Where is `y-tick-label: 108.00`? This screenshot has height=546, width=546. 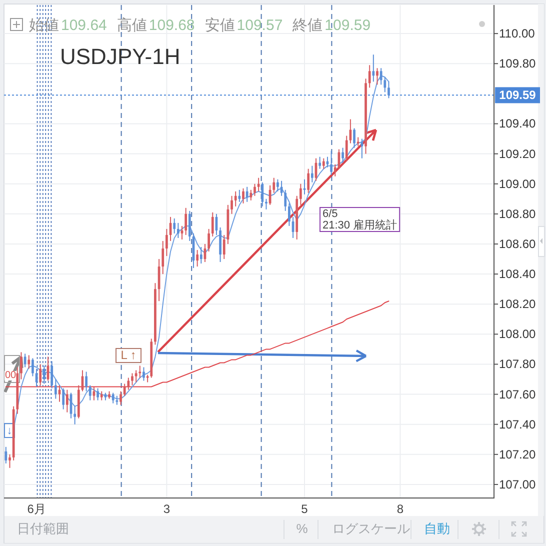 y-tick-label: 108.00 is located at coordinates (517, 334).